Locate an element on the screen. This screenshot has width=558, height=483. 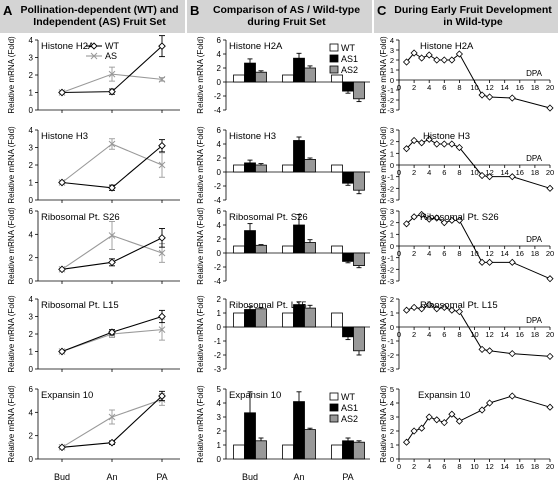
a-marker-1-AS-1-b is located at coordinates (112, 144).